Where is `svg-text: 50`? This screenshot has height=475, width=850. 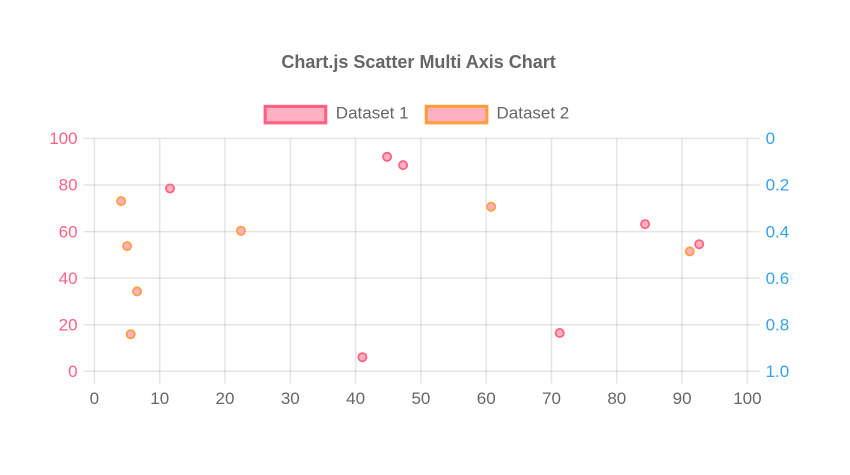 svg-text: 50 is located at coordinates (420, 398).